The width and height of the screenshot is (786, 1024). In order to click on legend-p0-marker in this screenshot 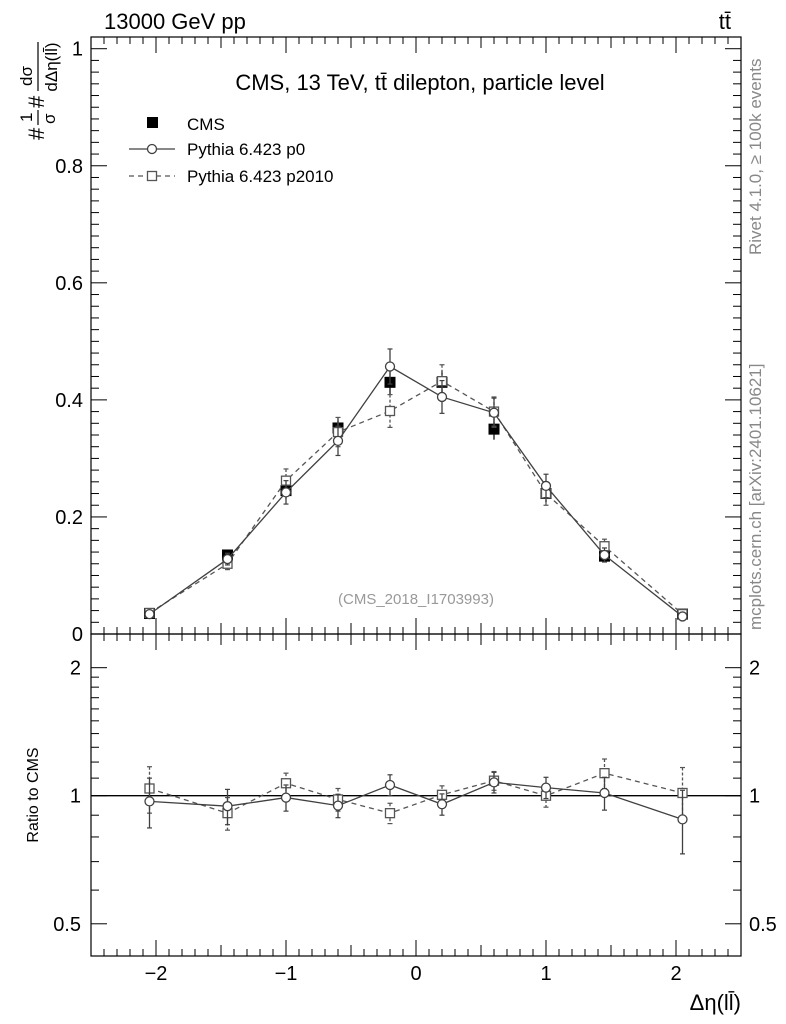, I will do `click(152, 149)`.